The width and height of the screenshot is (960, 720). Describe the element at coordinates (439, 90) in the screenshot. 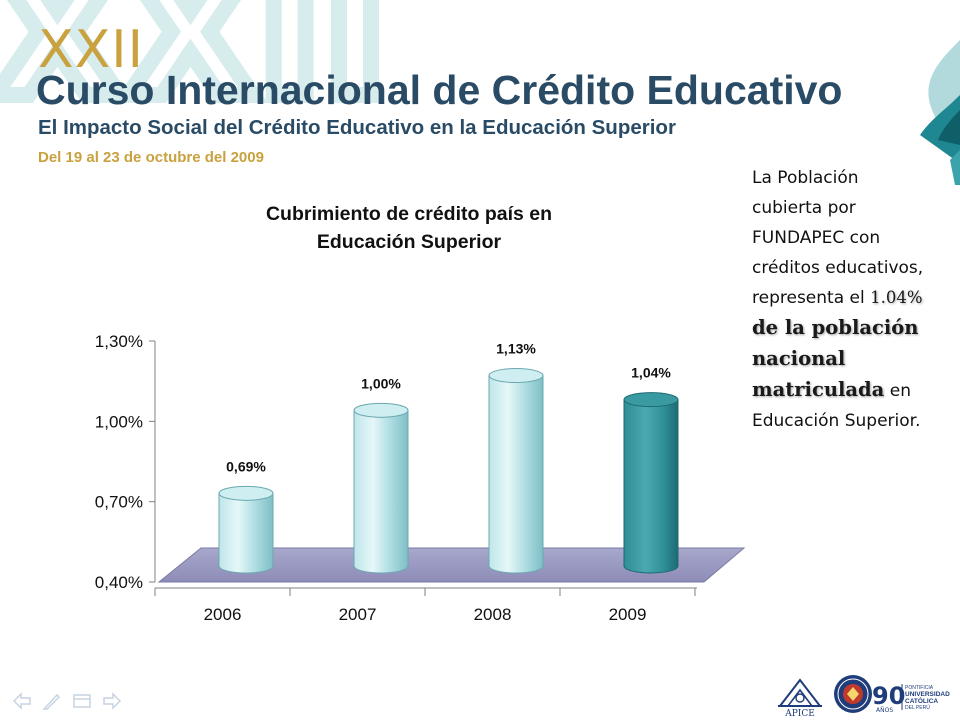

I see `course-title: Curso Internacional de Crédito Educativo` at that location.